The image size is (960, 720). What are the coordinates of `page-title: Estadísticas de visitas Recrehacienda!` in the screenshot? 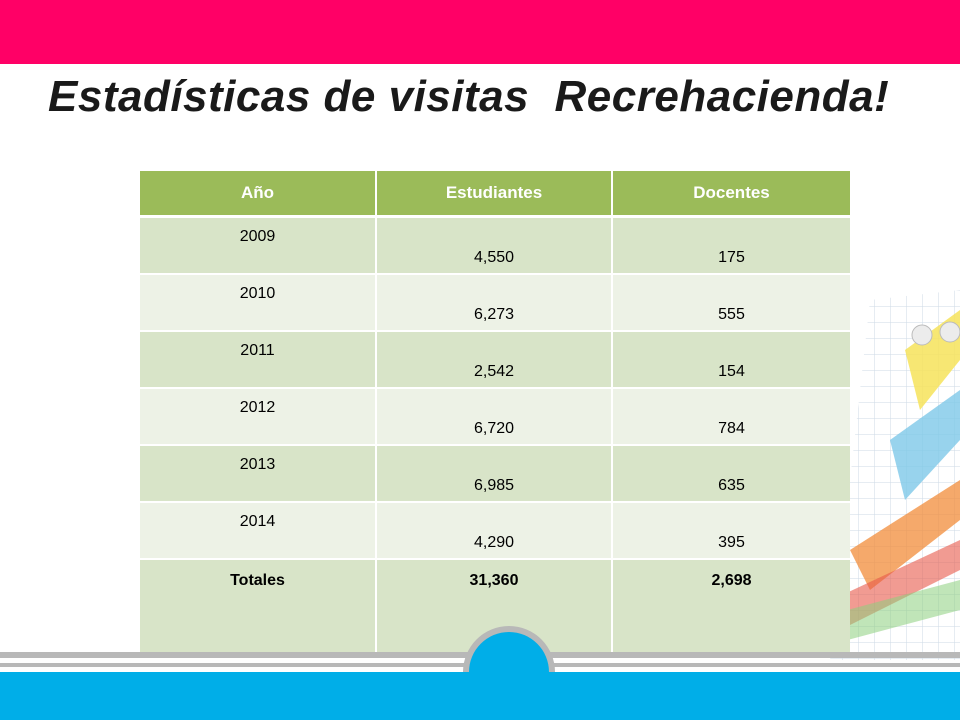 It's located at (469, 96).